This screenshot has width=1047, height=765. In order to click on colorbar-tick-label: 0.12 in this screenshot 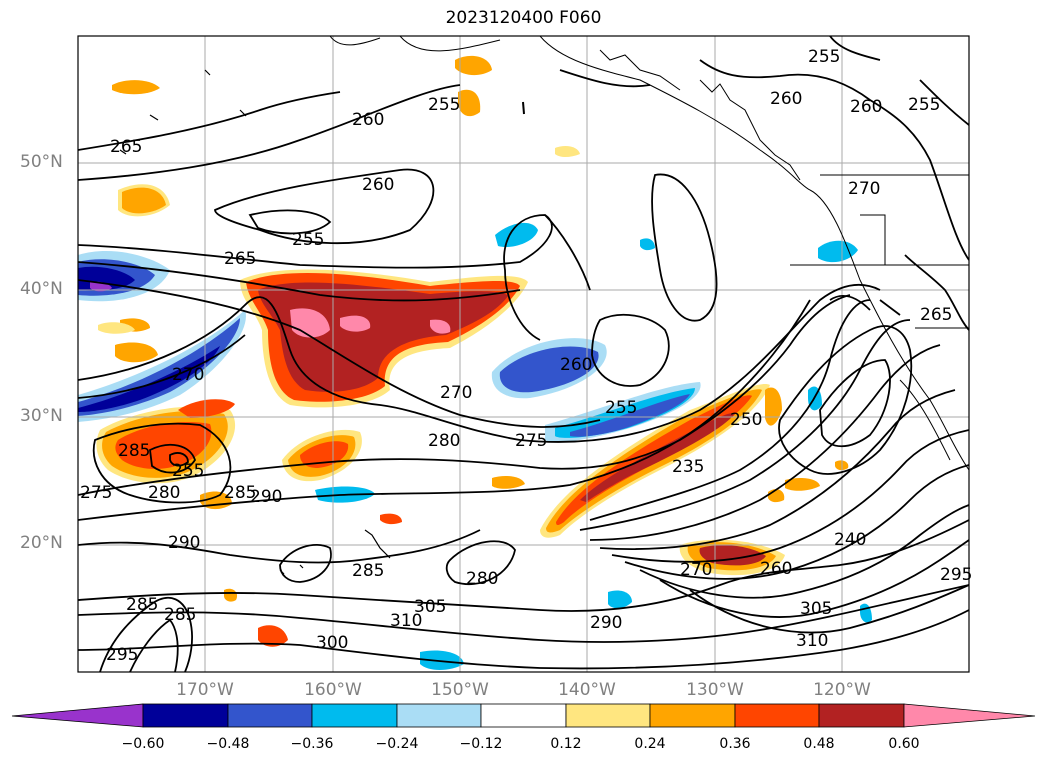, I will do `click(566, 744)`.